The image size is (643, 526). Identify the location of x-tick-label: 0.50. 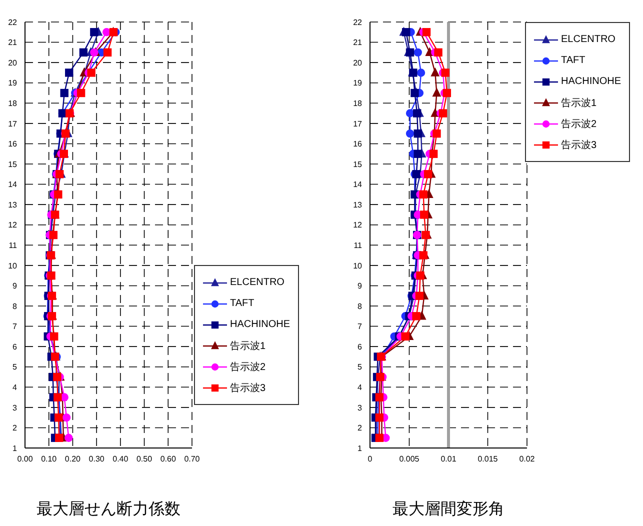
(144, 459).